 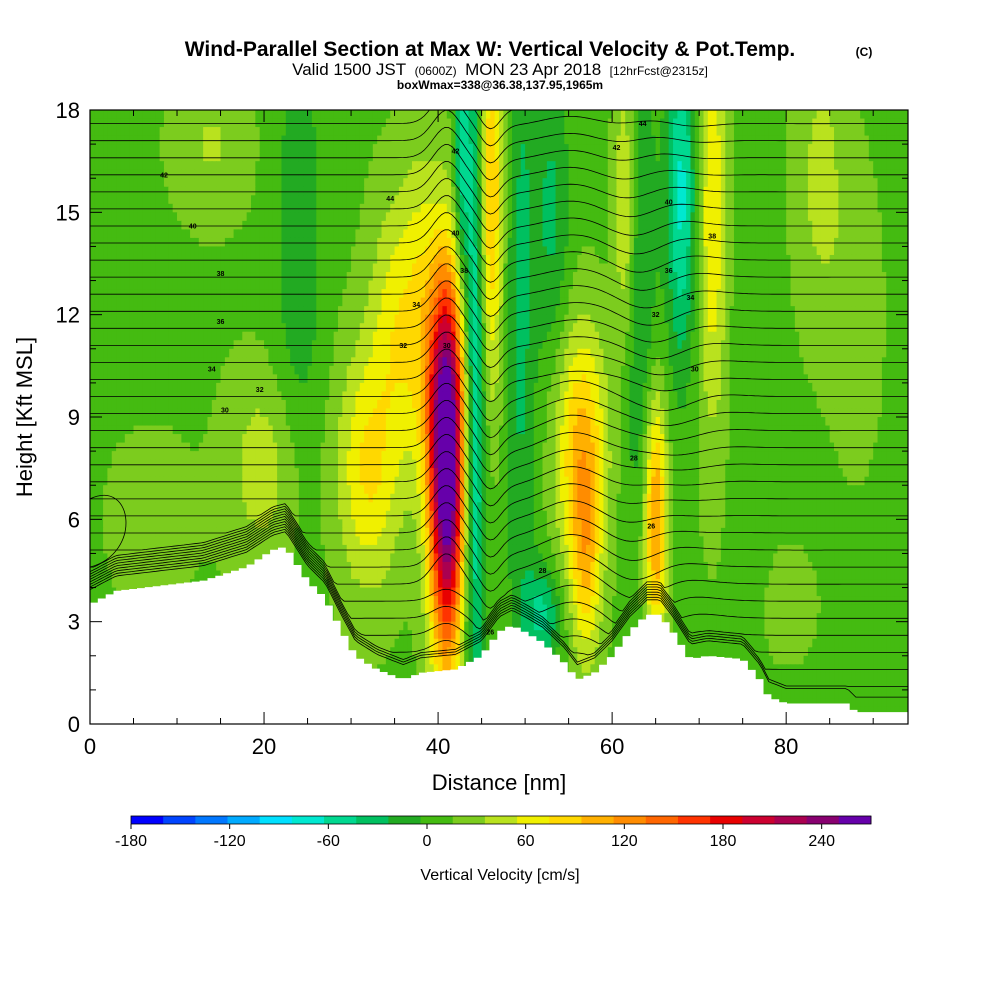 I want to click on subtitle-utc: (0600Z), so click(x=436, y=71).